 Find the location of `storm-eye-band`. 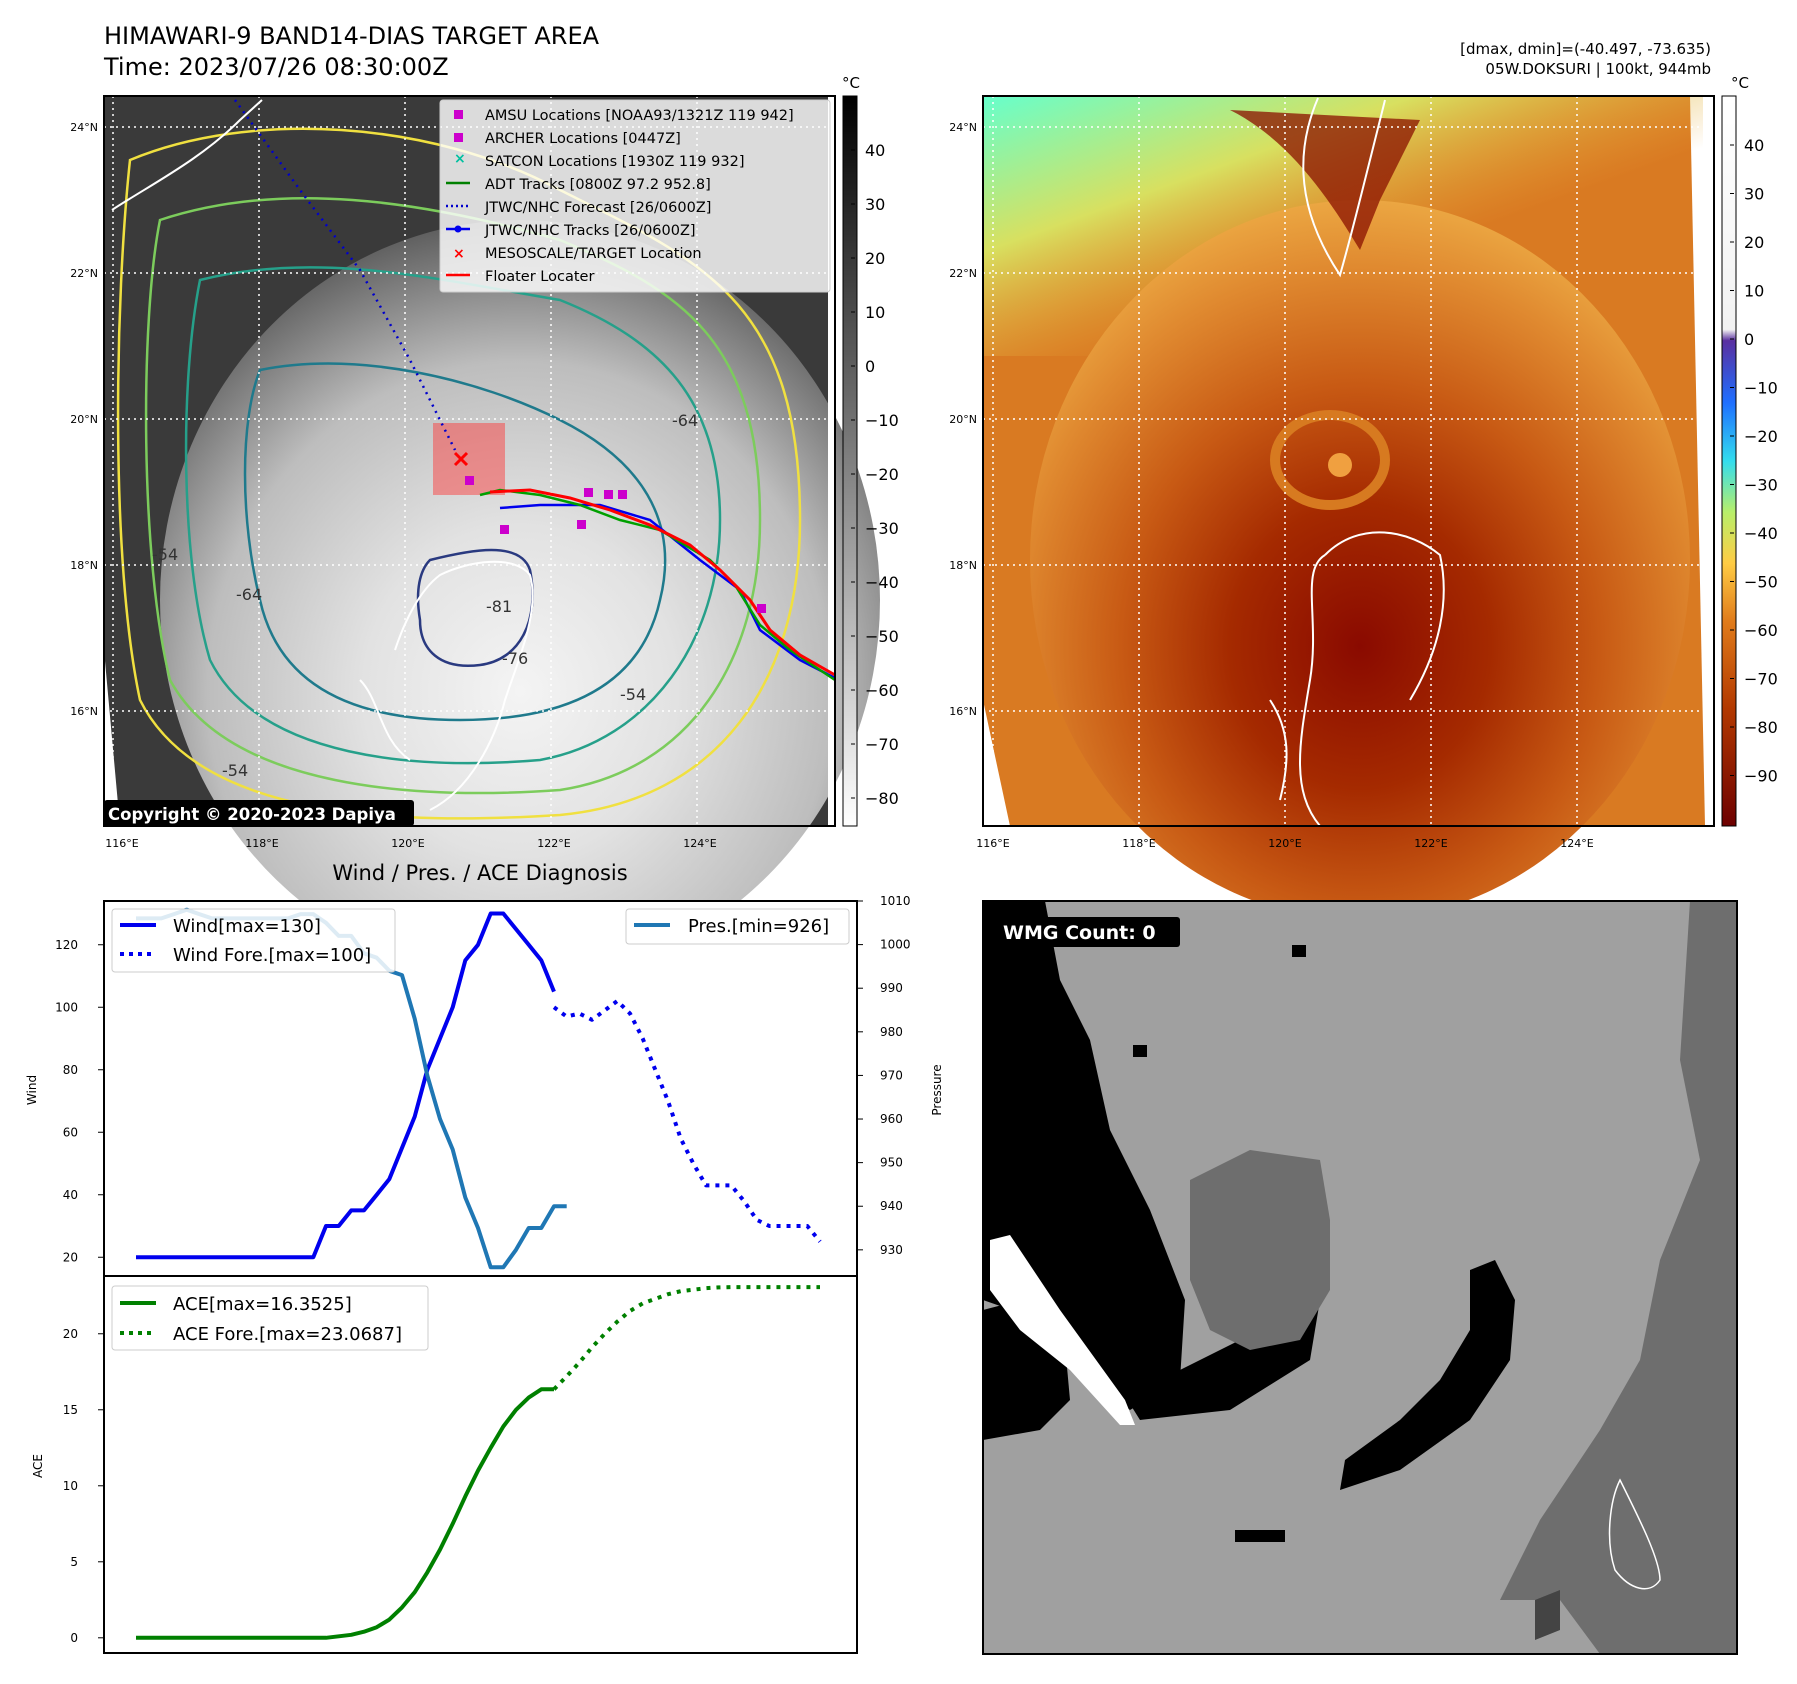

storm-eye-band is located at coordinates (1330, 460).